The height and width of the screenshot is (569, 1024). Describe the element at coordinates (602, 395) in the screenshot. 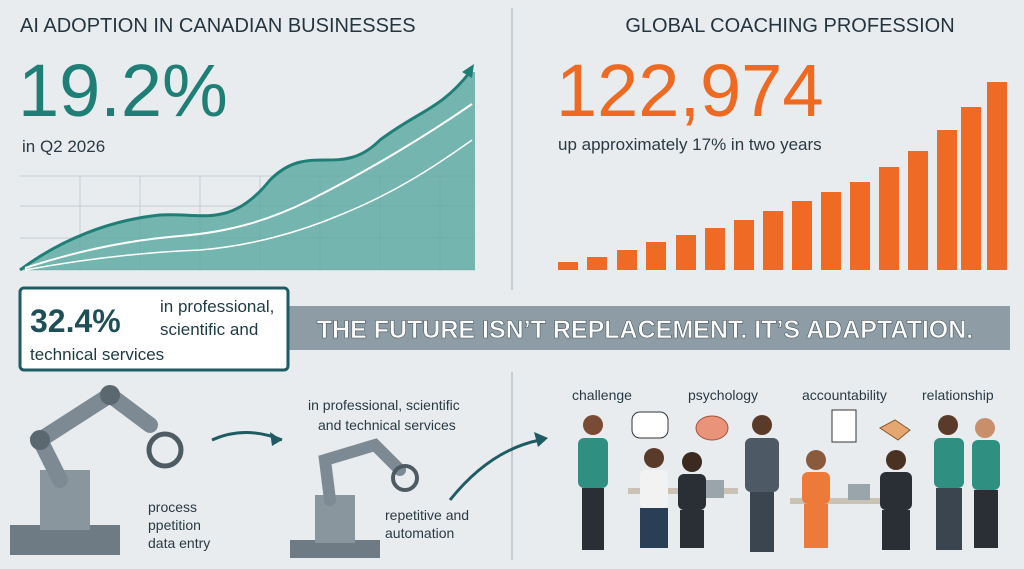

I see `coaching-label: challenge` at that location.